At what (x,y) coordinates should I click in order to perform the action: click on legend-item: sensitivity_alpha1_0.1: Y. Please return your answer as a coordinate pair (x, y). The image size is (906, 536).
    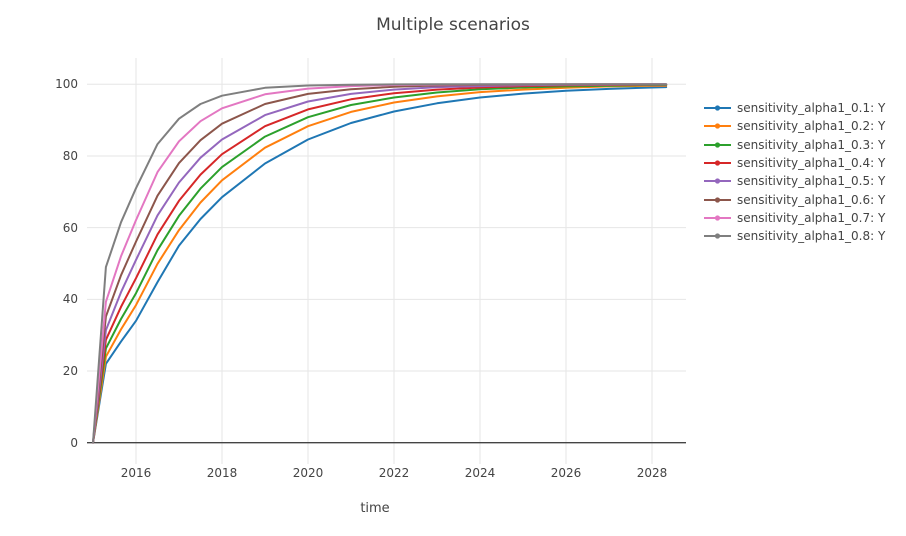
    Looking at the image, I should click on (794, 108).